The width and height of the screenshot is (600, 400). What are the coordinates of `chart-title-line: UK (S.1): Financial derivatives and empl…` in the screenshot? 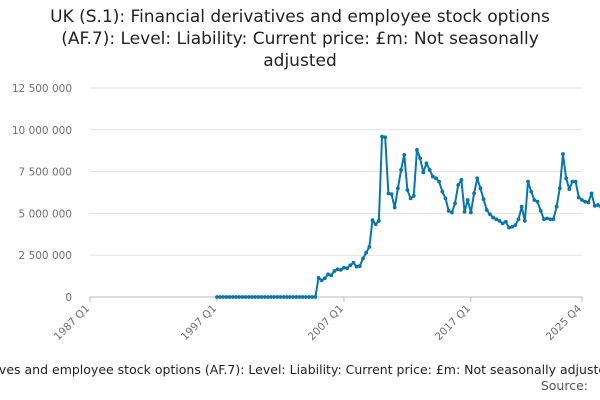 It's located at (300, 17).